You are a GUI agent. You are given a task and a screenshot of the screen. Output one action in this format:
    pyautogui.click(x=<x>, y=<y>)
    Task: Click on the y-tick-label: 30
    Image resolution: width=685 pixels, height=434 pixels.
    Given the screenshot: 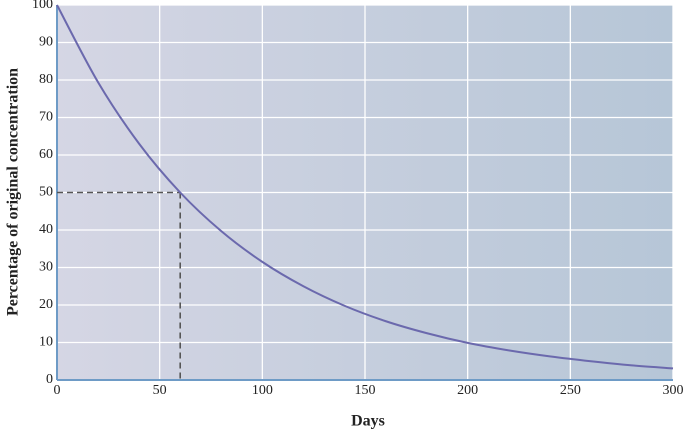 What is the action you would take?
    pyautogui.click(x=46, y=267)
    